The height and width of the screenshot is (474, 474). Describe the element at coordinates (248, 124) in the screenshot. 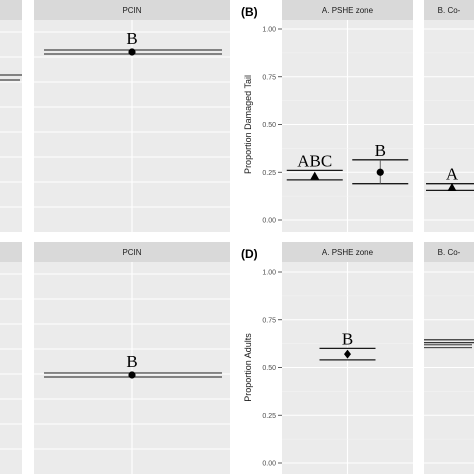

I see `y-axis-title: Proportion Damaged Tail` at that location.